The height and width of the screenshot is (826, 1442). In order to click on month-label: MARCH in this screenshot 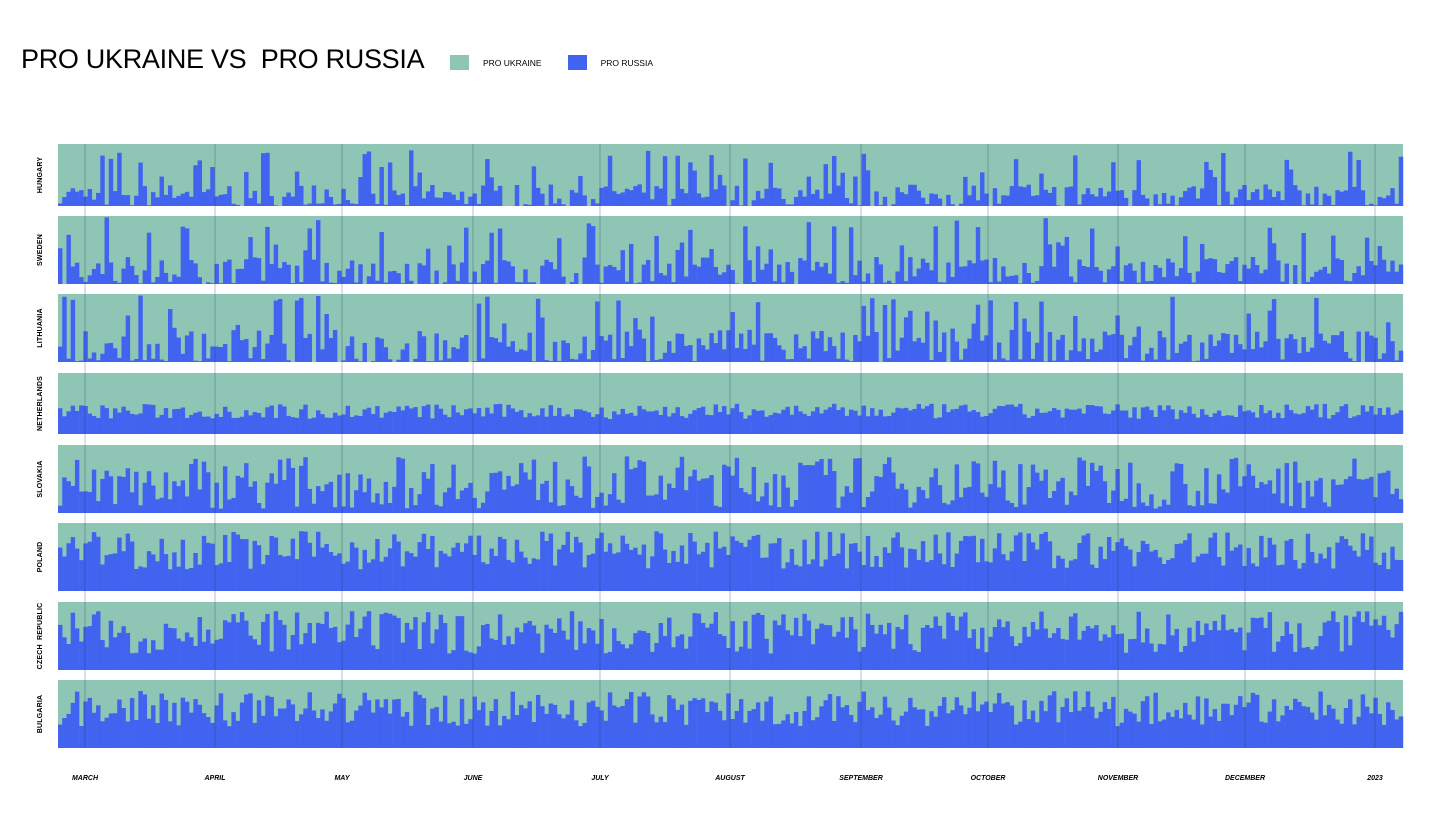, I will do `click(85, 778)`.